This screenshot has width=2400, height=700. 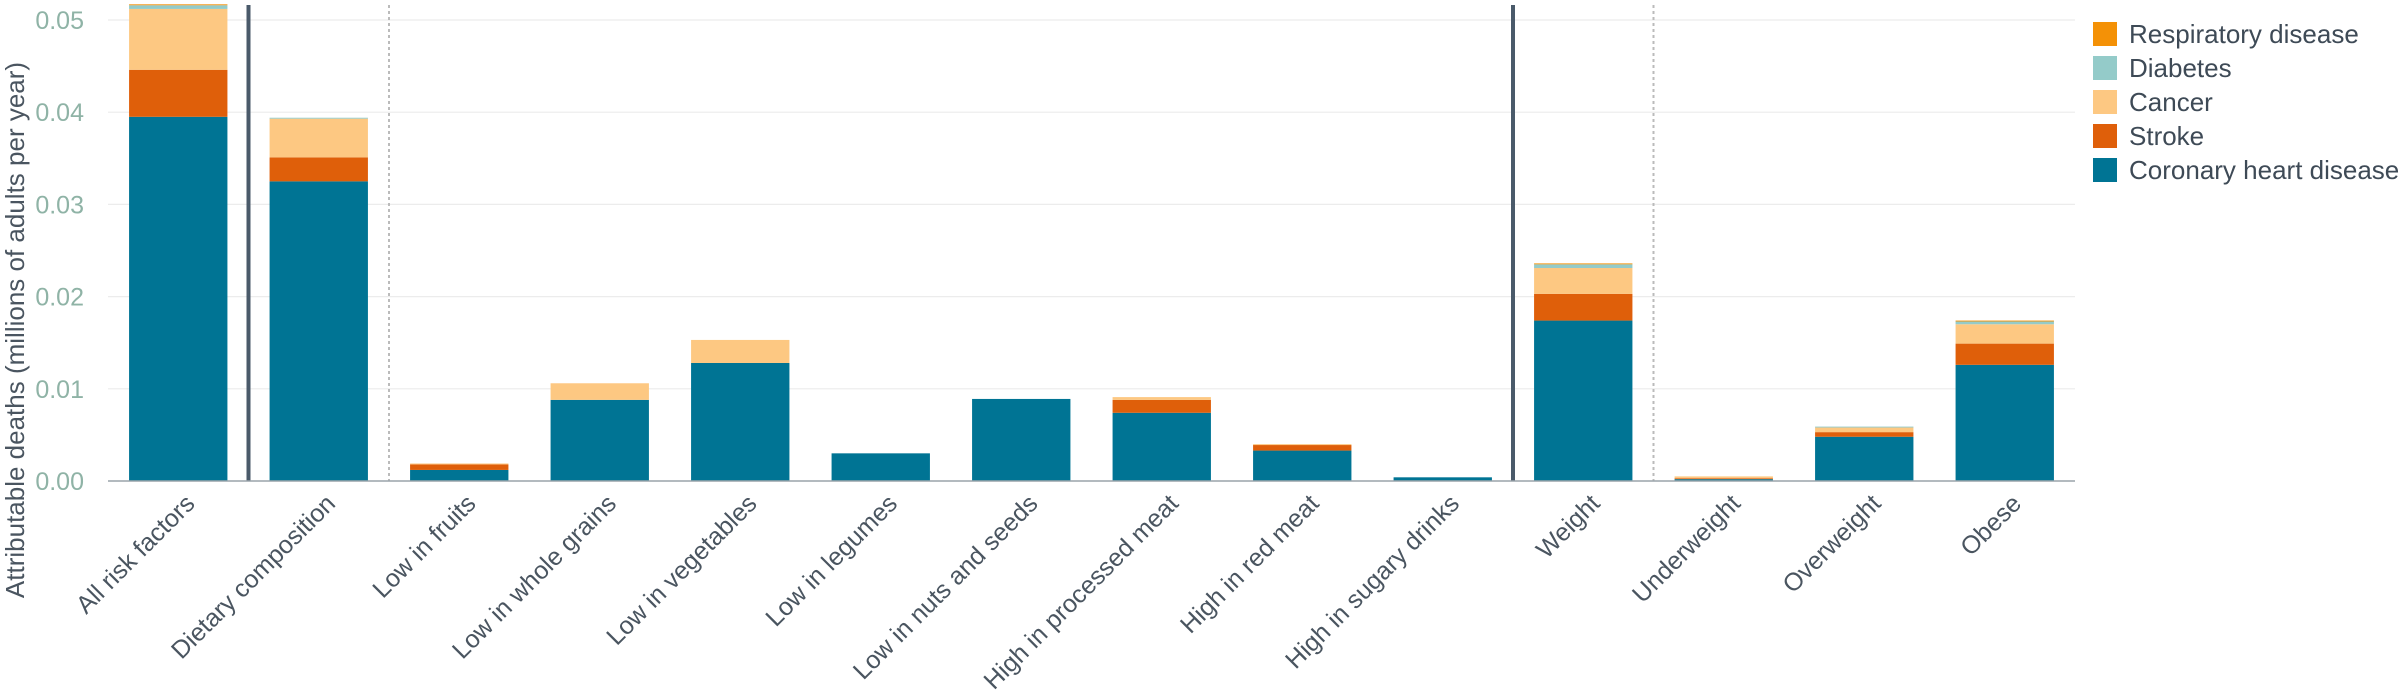 I want to click on x-tick-label: High in red meat, so click(x=1250, y=564).